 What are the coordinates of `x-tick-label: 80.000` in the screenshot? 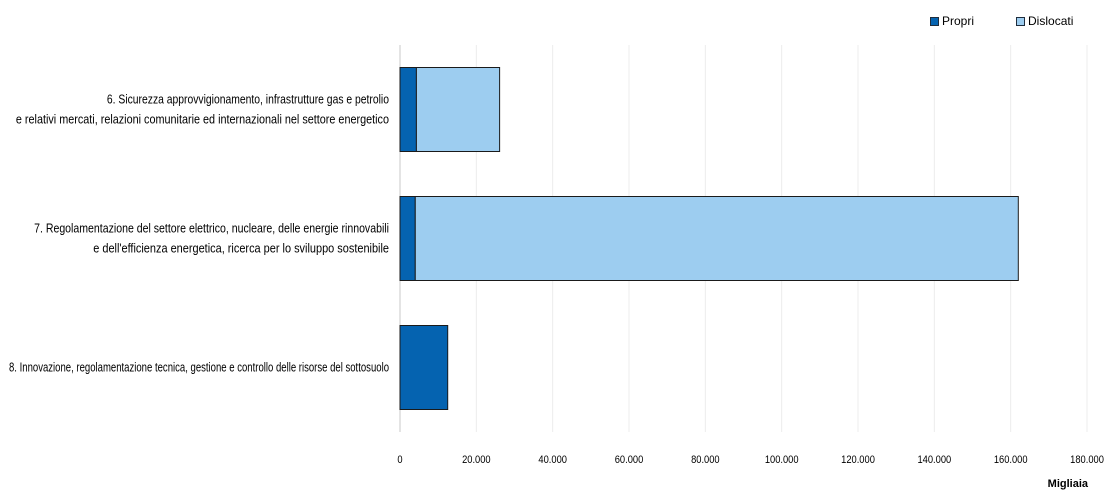 It's located at (705, 460).